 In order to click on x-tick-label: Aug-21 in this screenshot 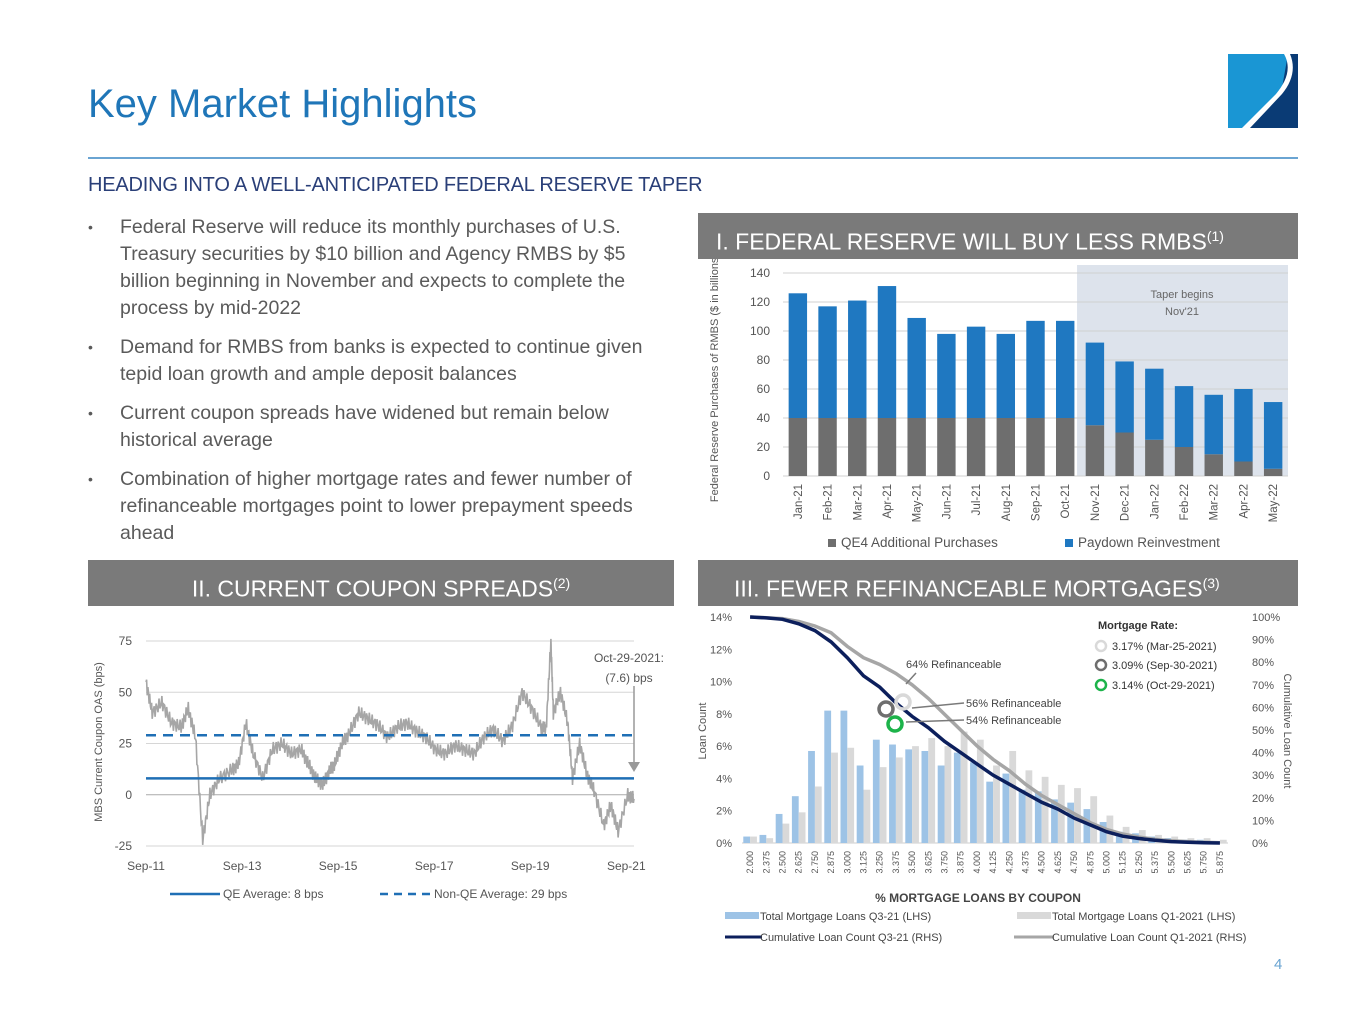, I will do `click(1007, 502)`.